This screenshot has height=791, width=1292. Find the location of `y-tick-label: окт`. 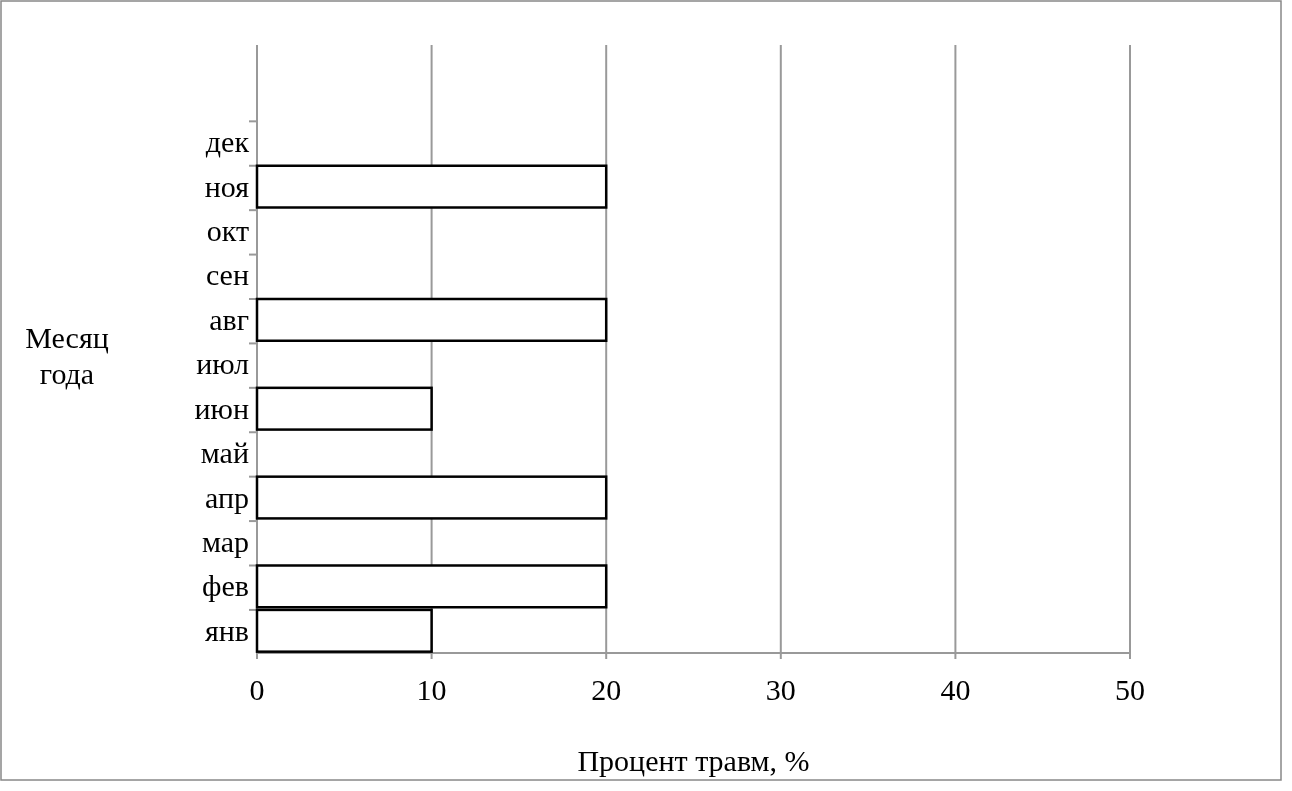

y-tick-label: окт is located at coordinates (227, 231).